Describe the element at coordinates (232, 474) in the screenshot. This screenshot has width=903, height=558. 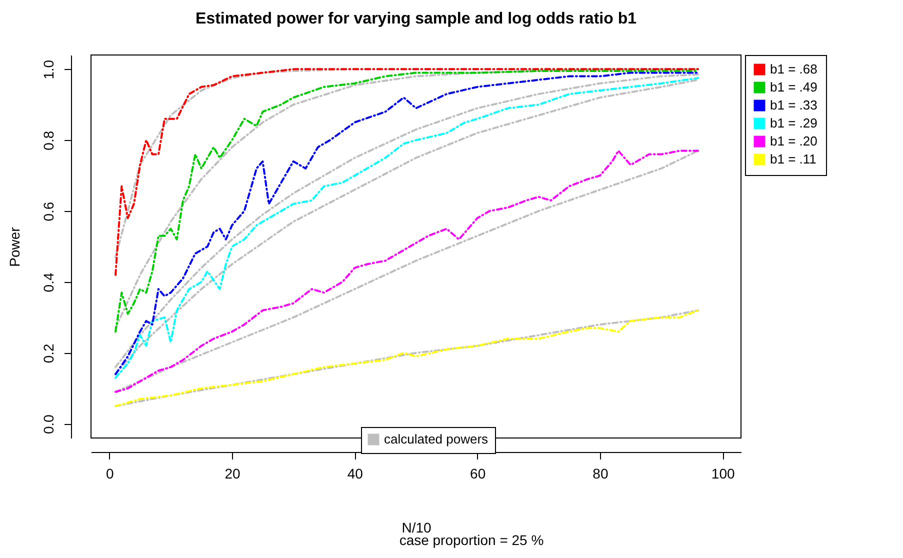
I see `x-tick-label: 20` at that location.